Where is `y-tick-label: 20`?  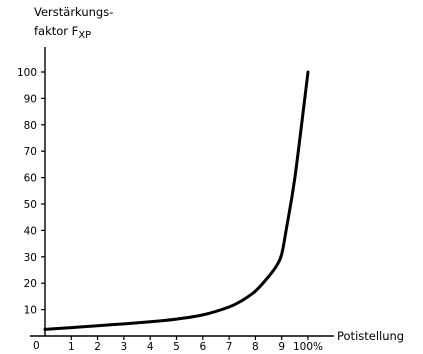 y-tick-label: 20 is located at coordinates (30, 284).